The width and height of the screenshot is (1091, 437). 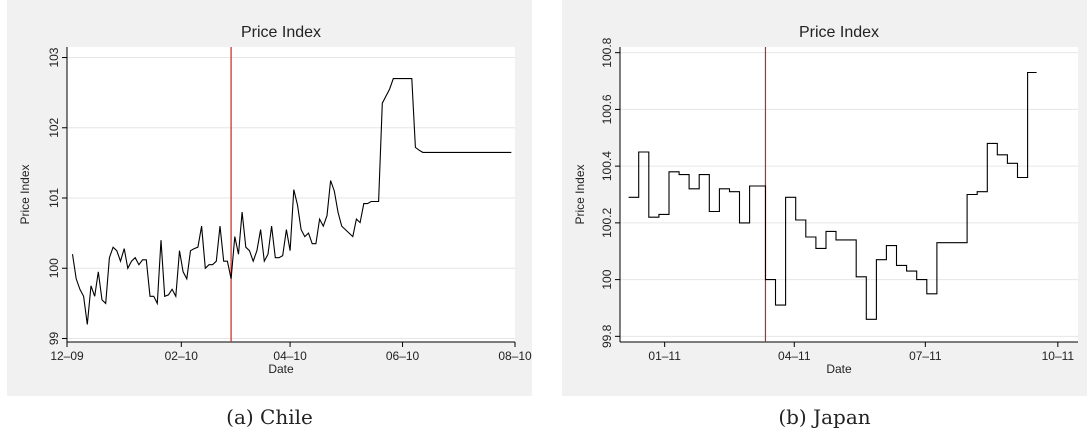 I want to click on x-tick-label: 07–11, so click(x=925, y=356).